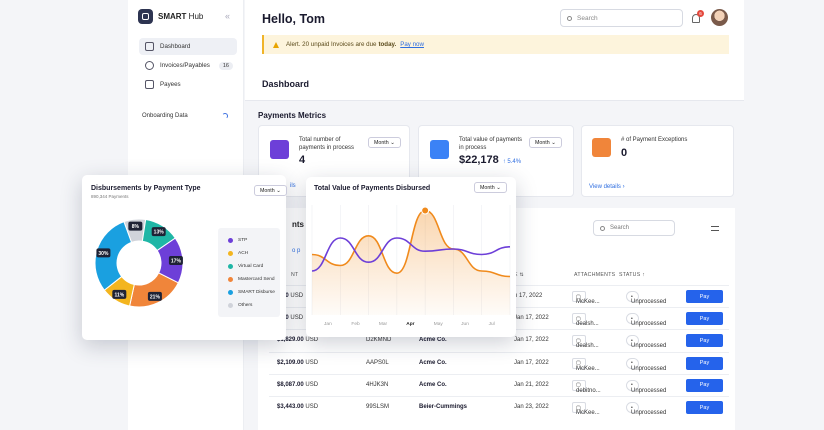 The height and width of the screenshot is (430, 824). What do you see at coordinates (293, 186) in the screenshot?
I see `view-details-link: ils` at bounding box center [293, 186].